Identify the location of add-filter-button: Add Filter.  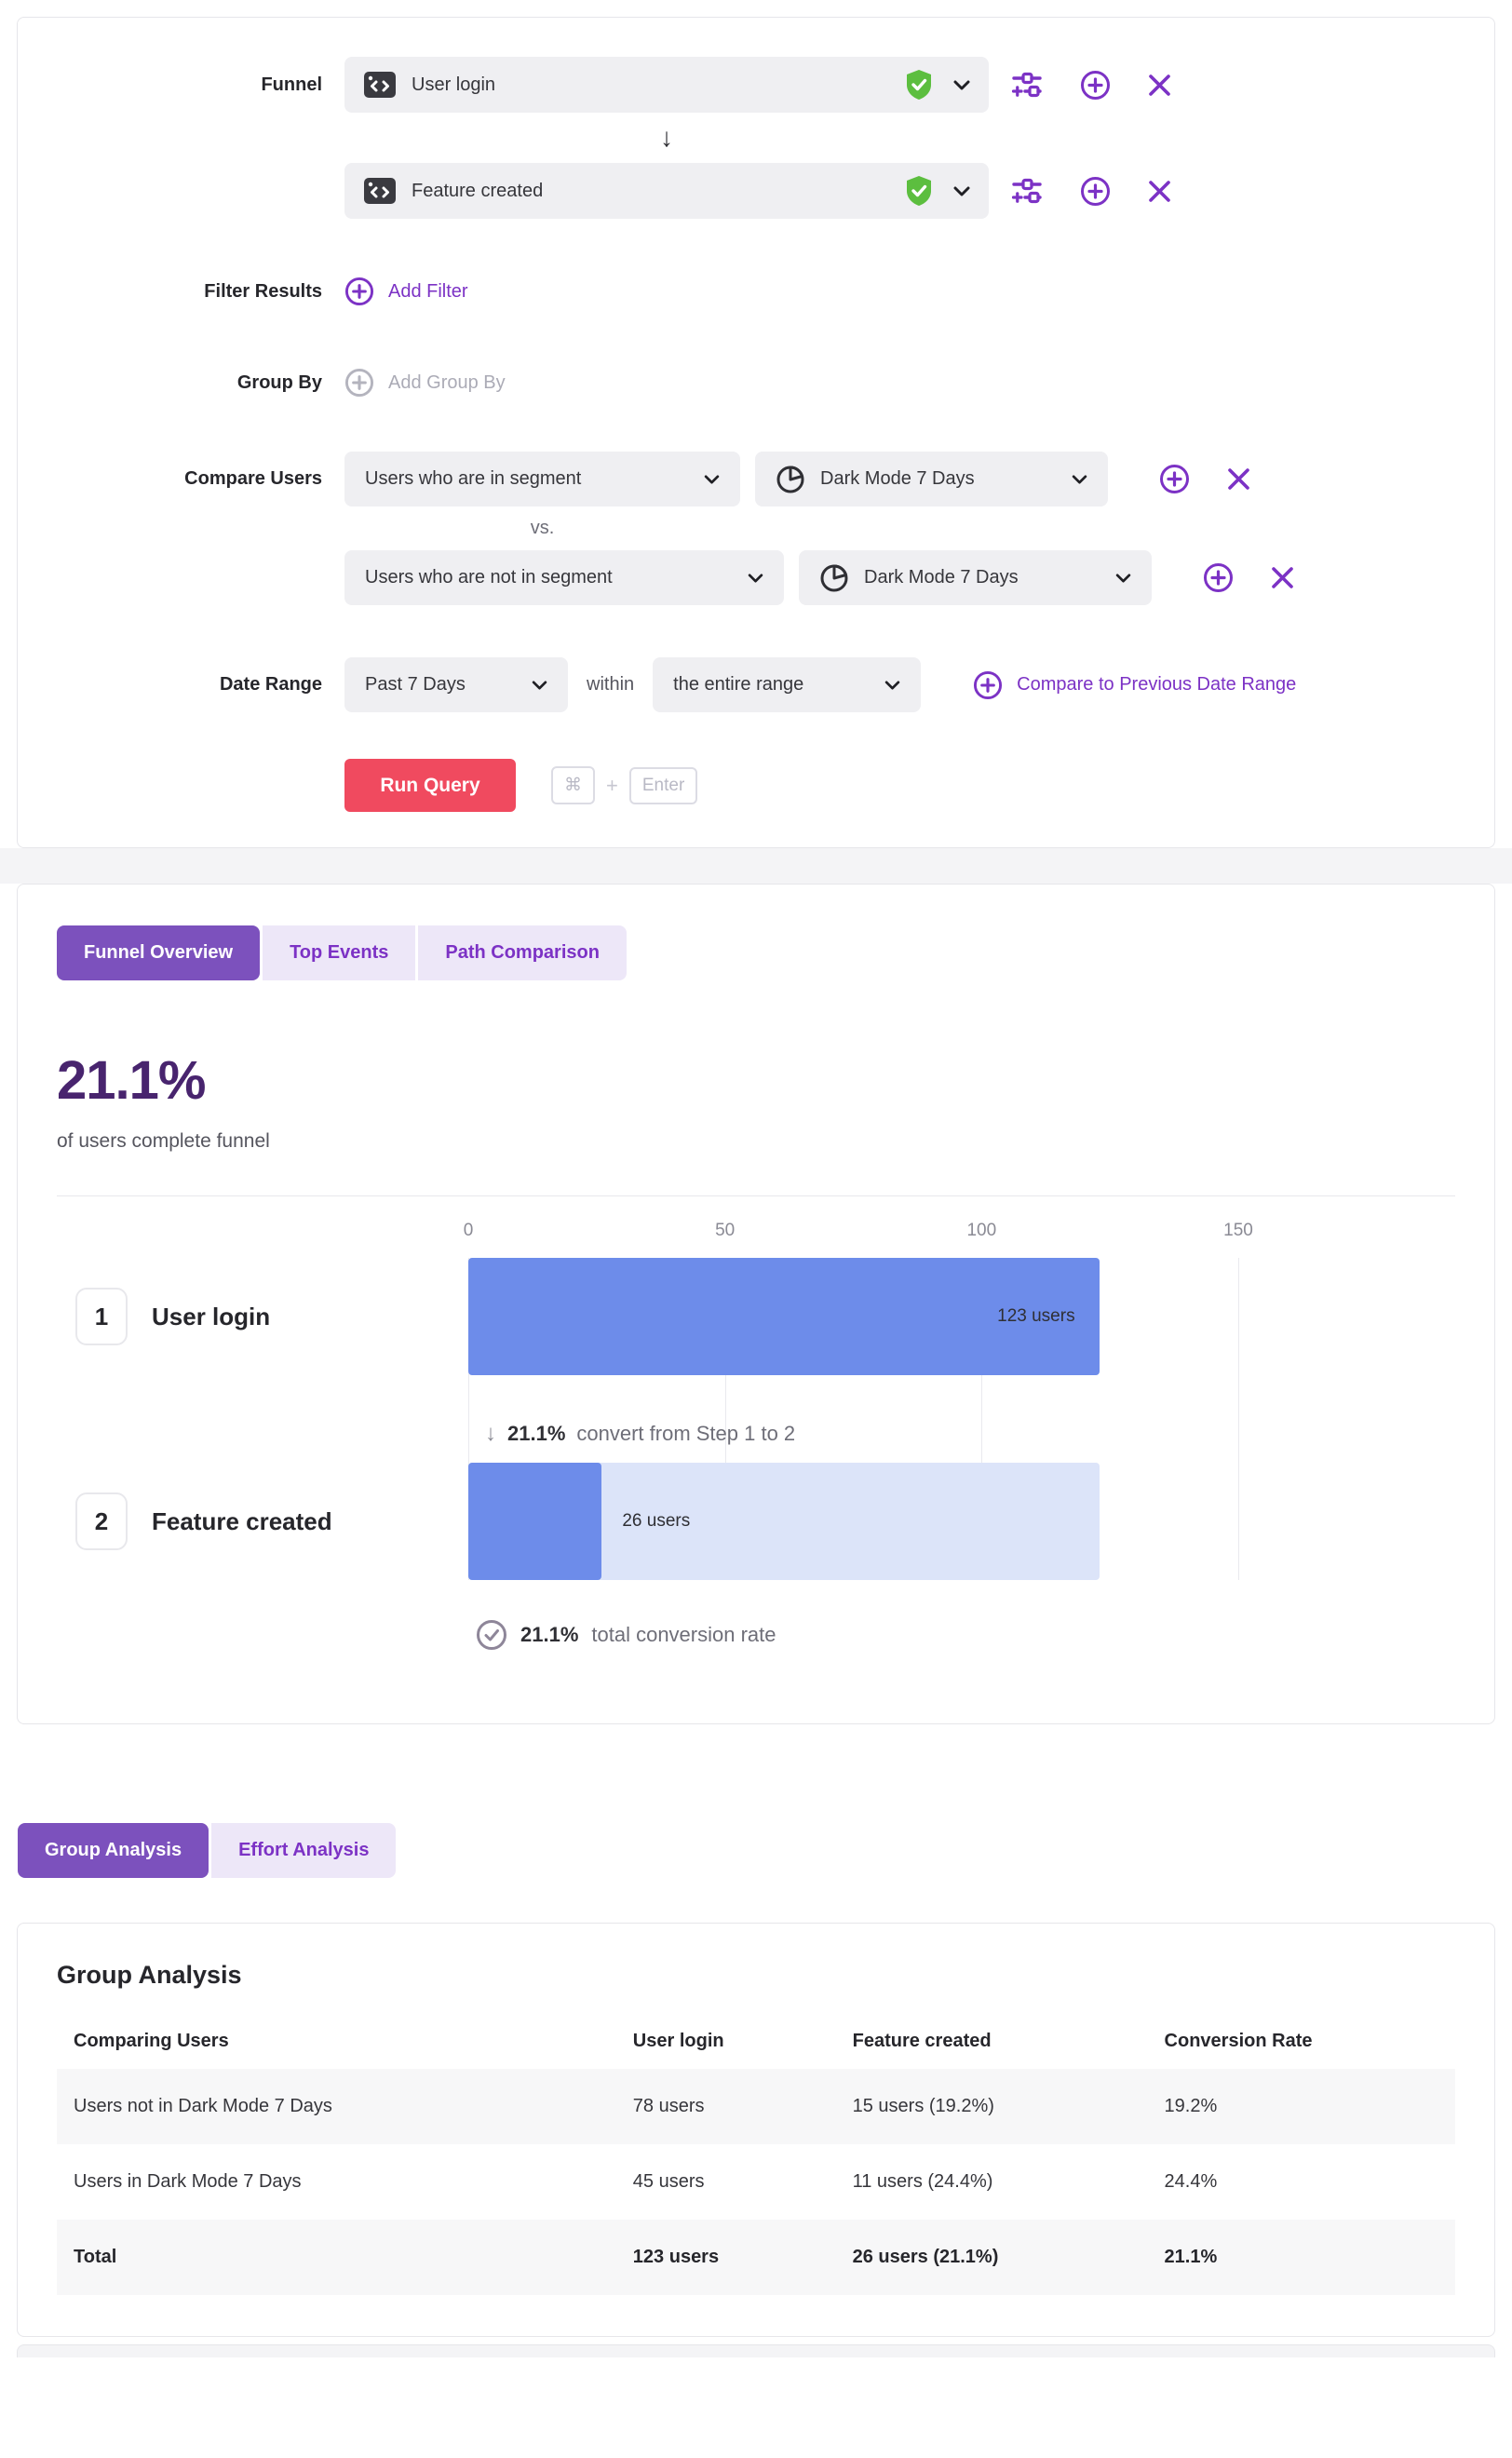
(406, 291).